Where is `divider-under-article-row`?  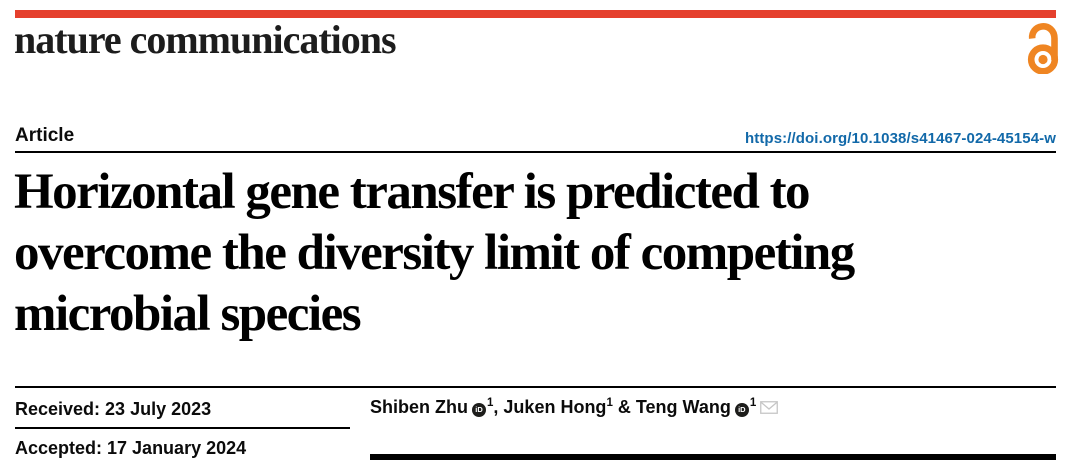
divider-under-article-row is located at coordinates (535, 152).